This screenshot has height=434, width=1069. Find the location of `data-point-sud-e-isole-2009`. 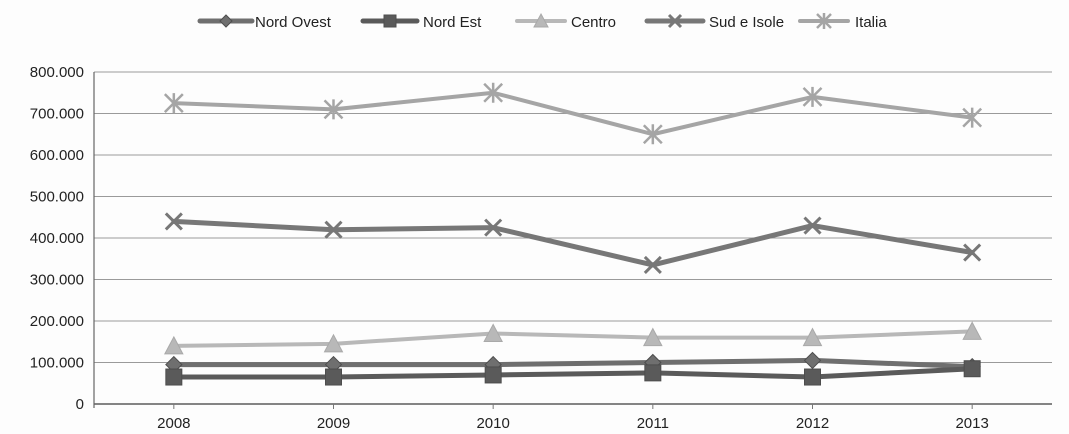

data-point-sud-e-isole-2009 is located at coordinates (333, 229).